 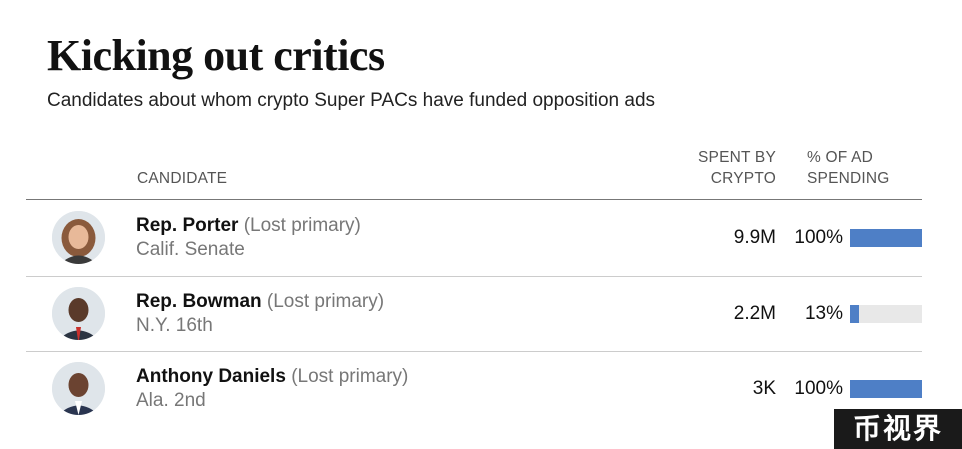 I want to click on header-rule, so click(x=474, y=199).